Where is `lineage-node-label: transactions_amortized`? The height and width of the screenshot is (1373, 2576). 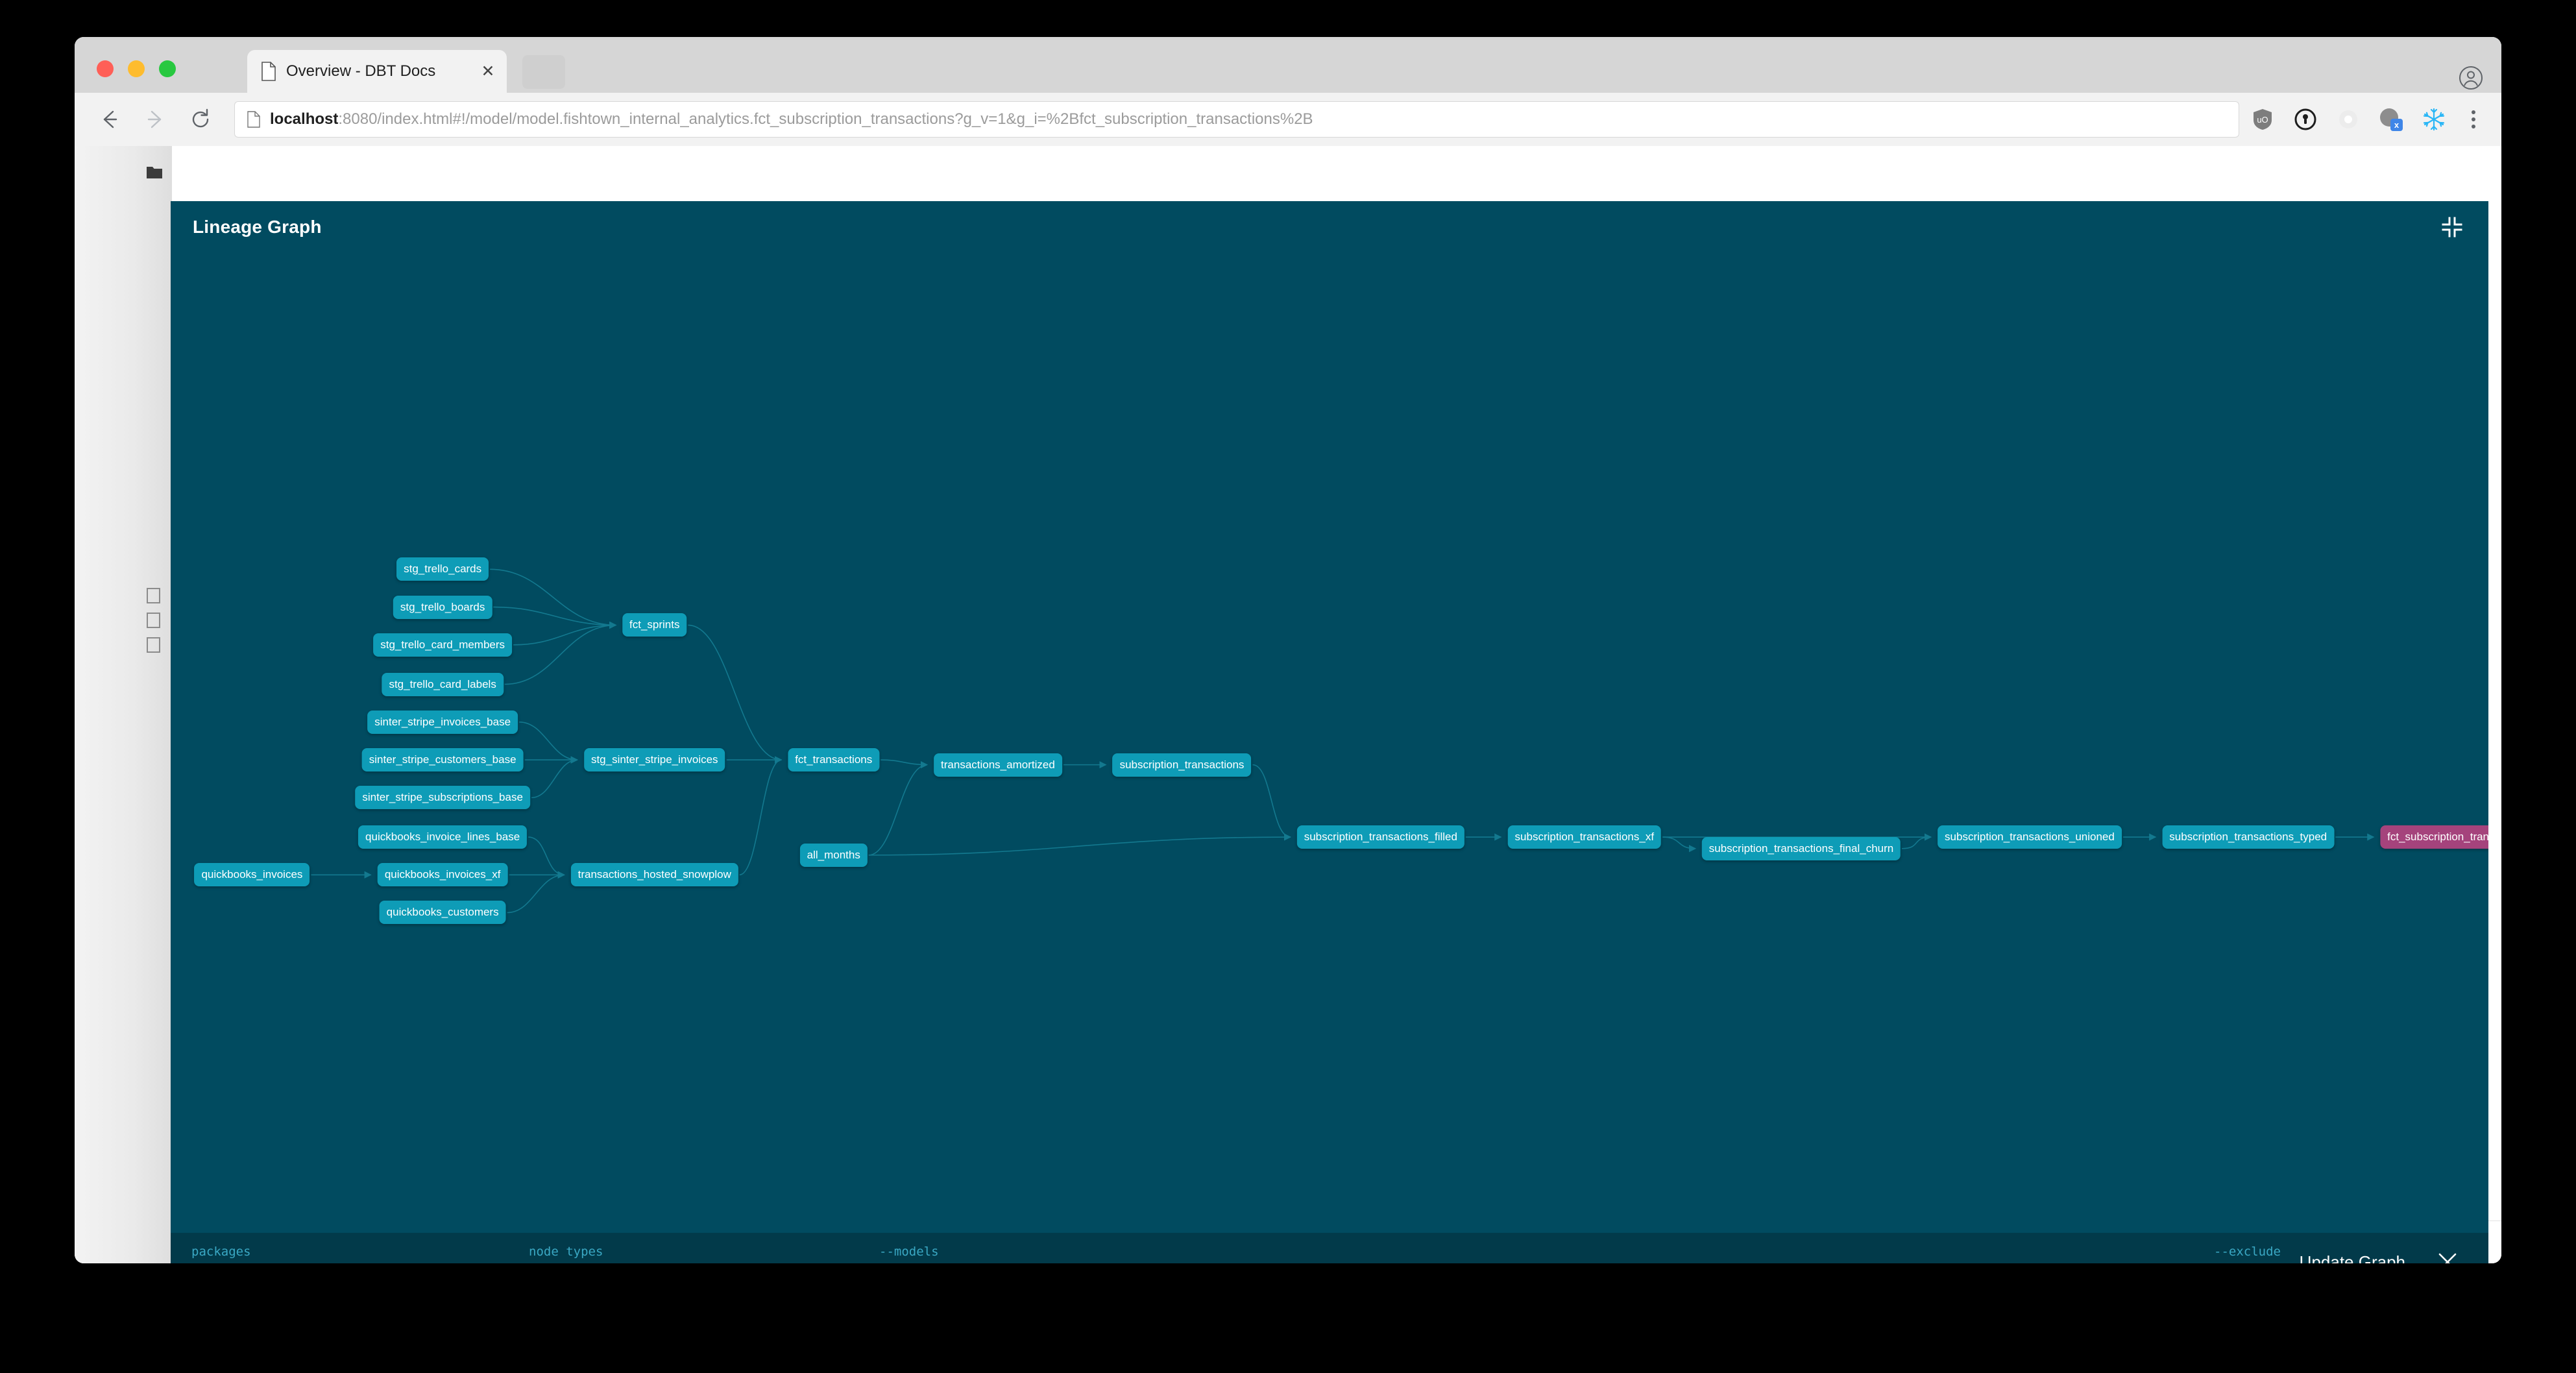 lineage-node-label: transactions_amortized is located at coordinates (998, 765).